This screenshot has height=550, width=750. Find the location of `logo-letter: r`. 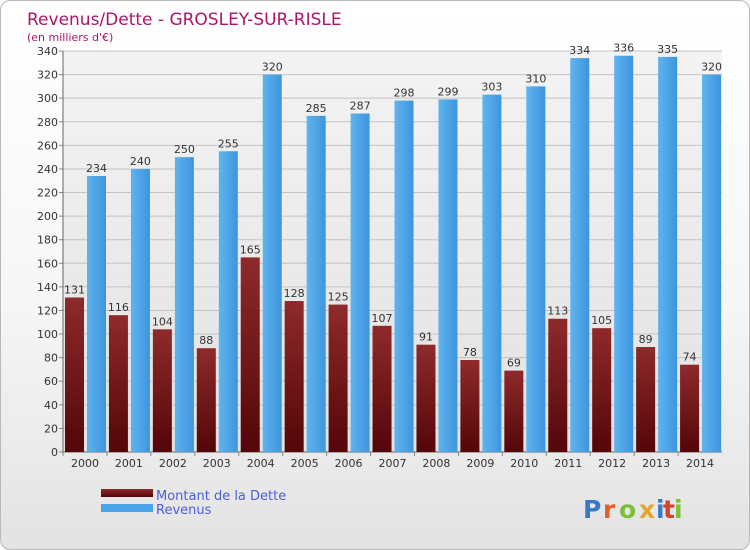

logo-letter: r is located at coordinates (609, 509).